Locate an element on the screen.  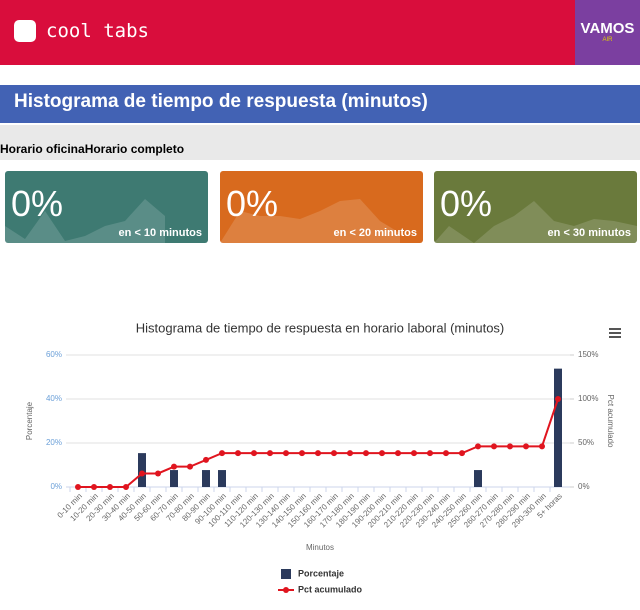
card-label: en < 20 minutos is located at coordinates (375, 233).